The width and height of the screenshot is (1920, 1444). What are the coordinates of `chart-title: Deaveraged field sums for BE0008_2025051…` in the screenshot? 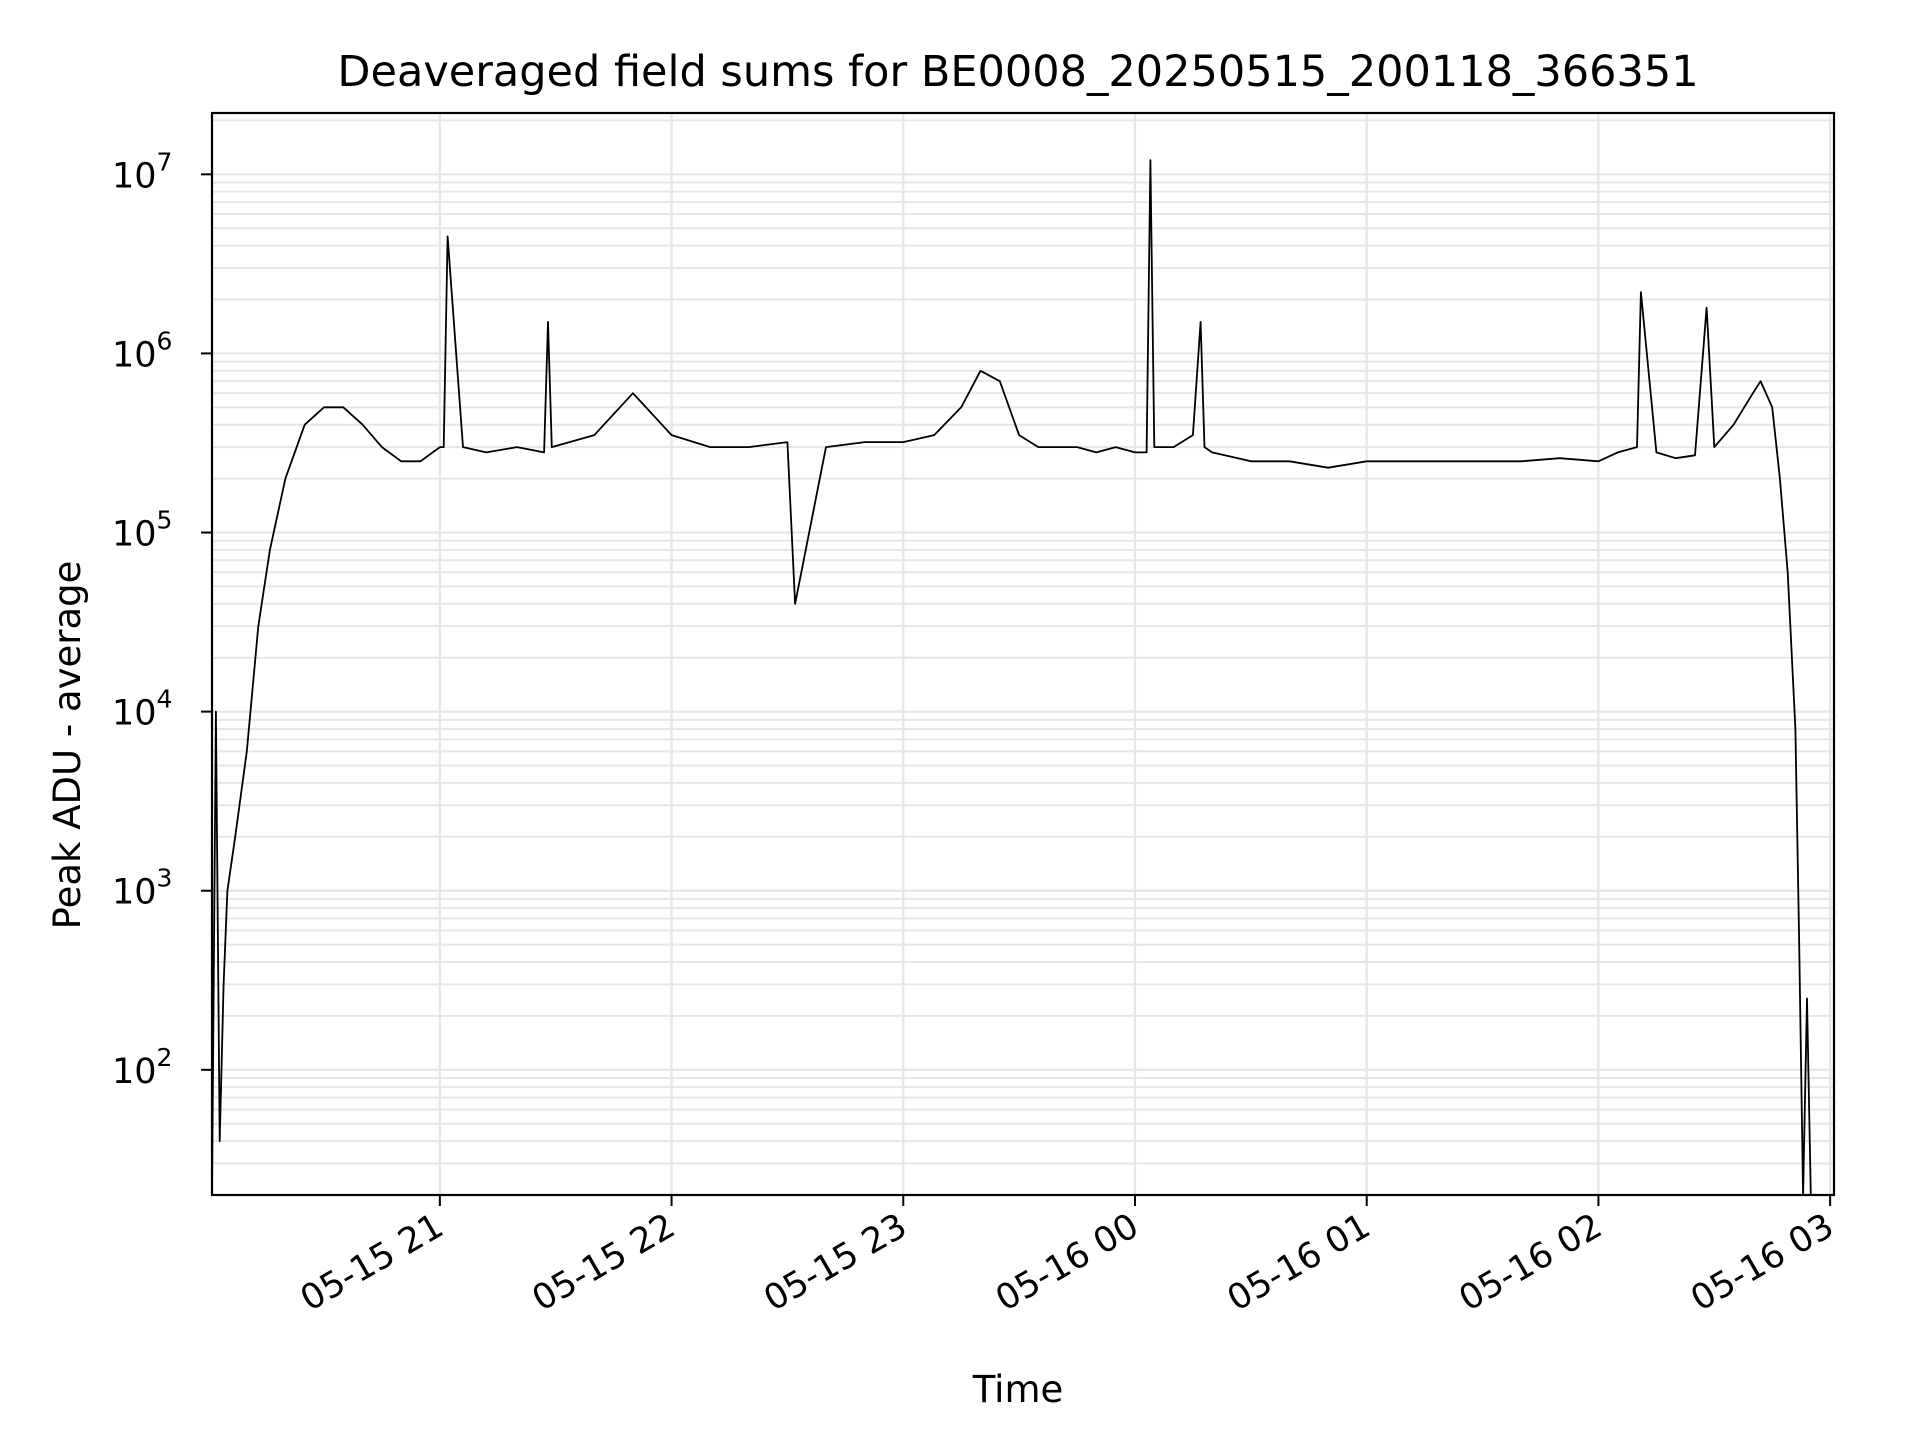 It's located at (1017, 72).